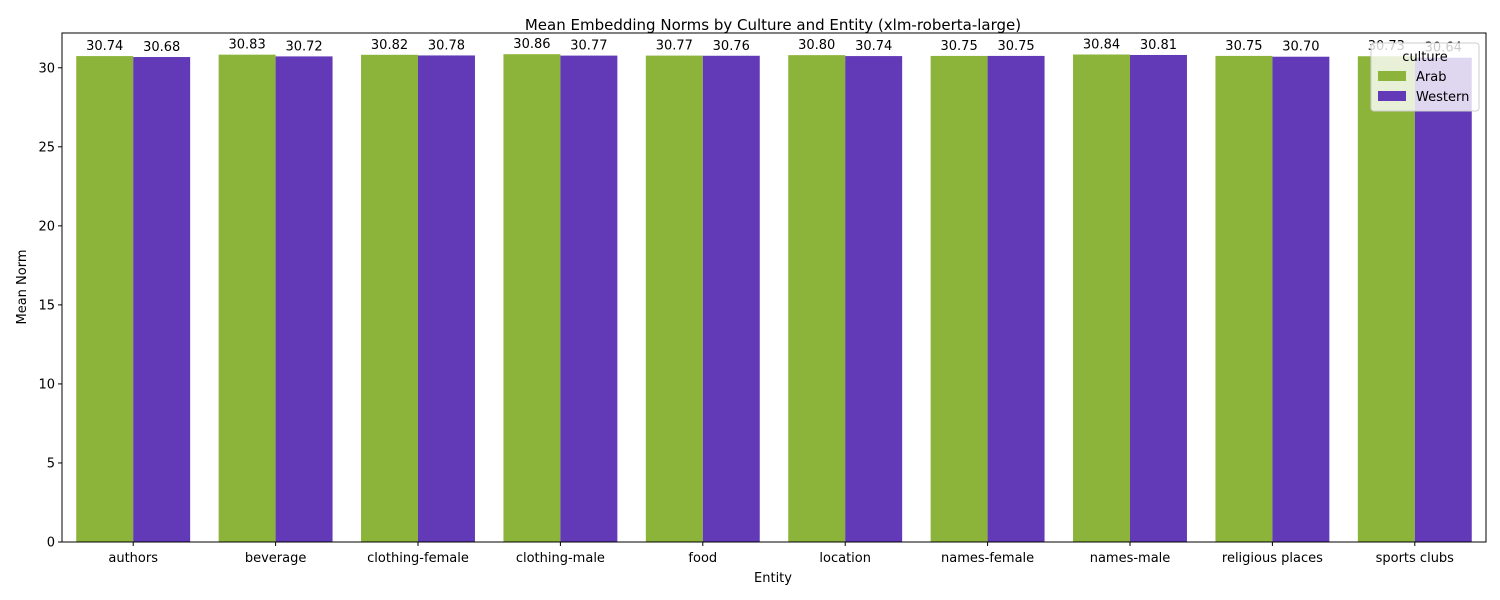  I want to click on legend: culture Arab Western, so click(1425, 77).